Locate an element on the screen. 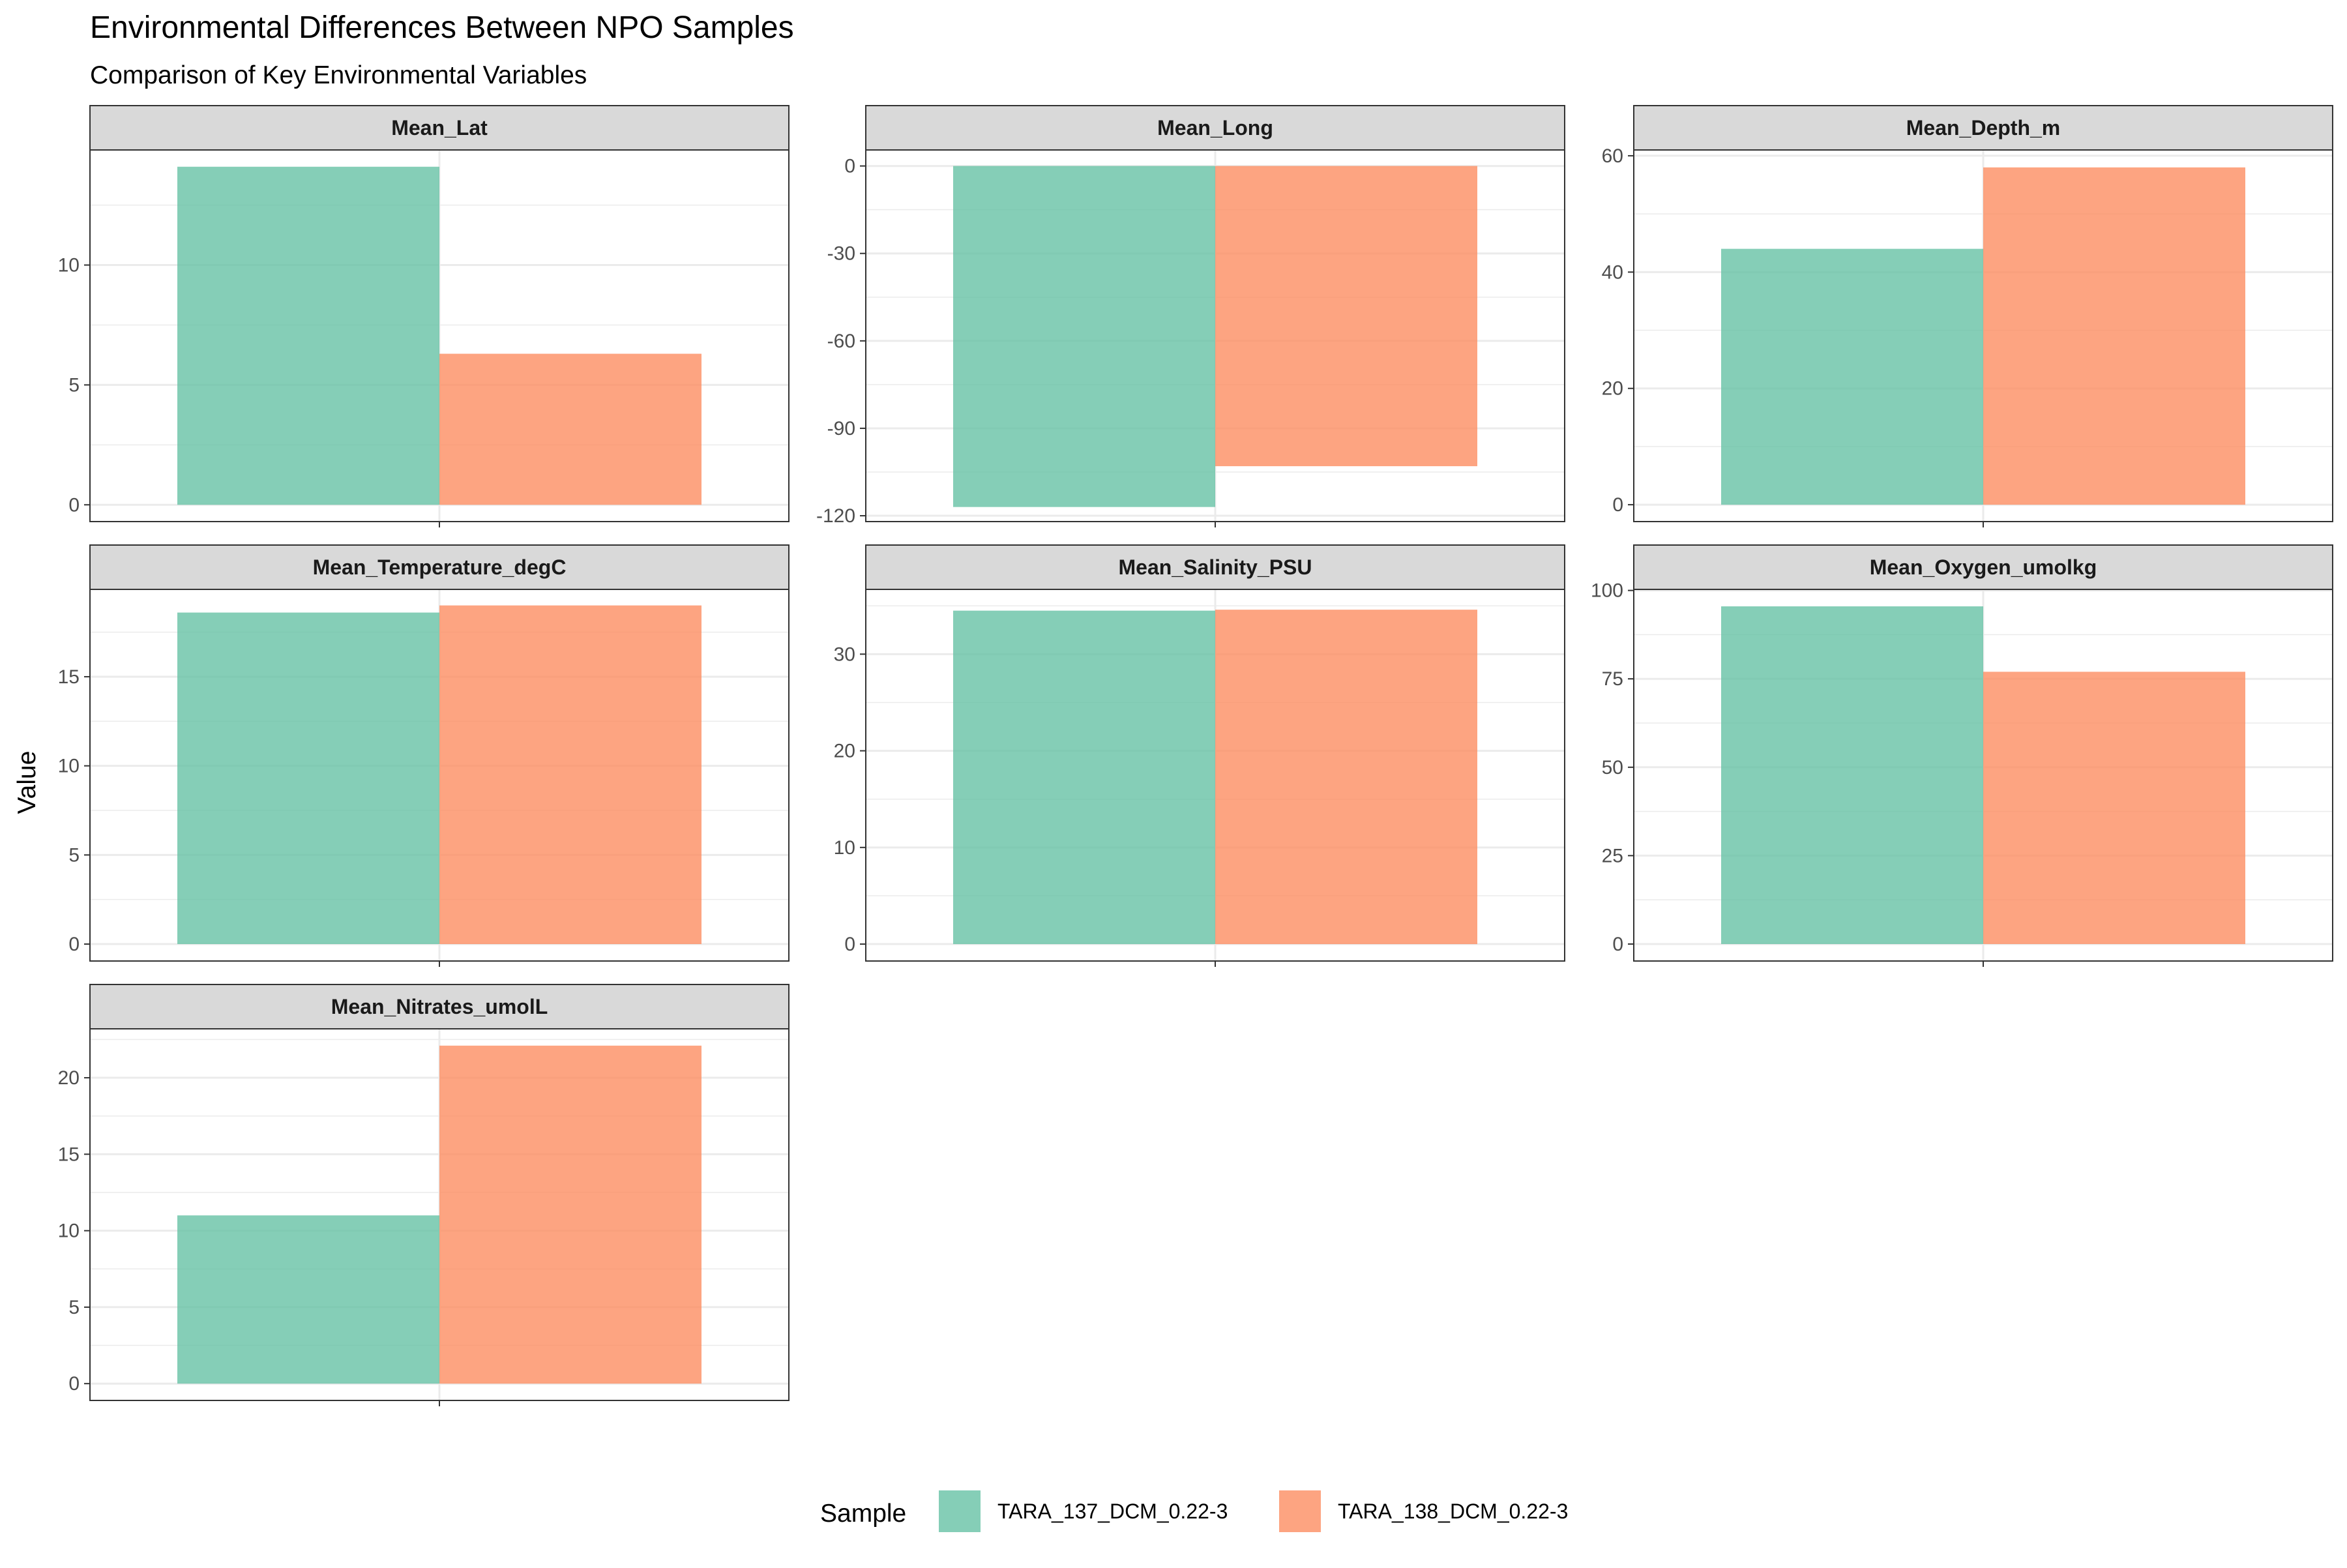 This screenshot has width=2347, height=1568. facet-mean-depth-m: Mean_Depth_m 0 20 40 60 is located at coordinates (1967, 316).